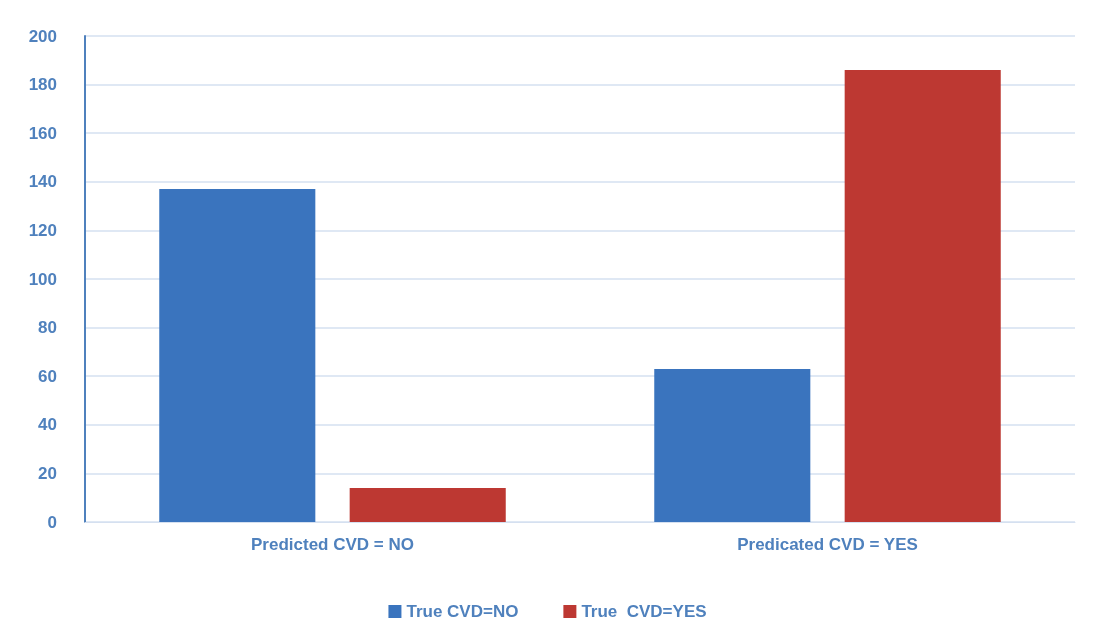  I want to click on y-tick-label: 180, so click(42, 85).